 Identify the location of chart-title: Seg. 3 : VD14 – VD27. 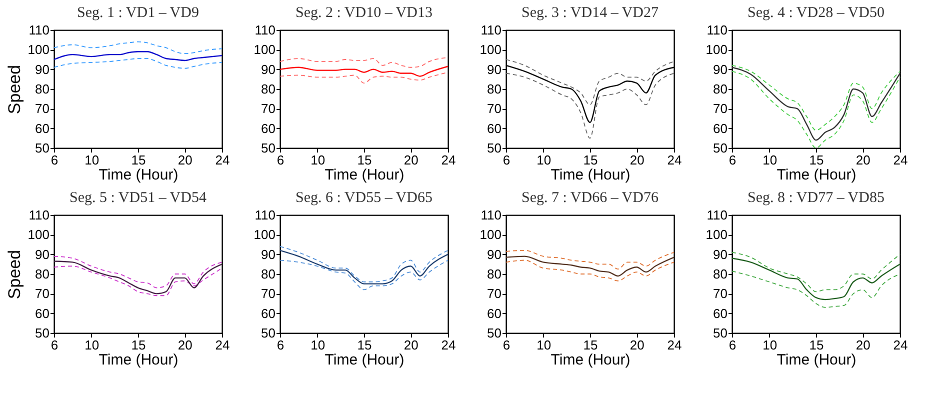
(590, 13).